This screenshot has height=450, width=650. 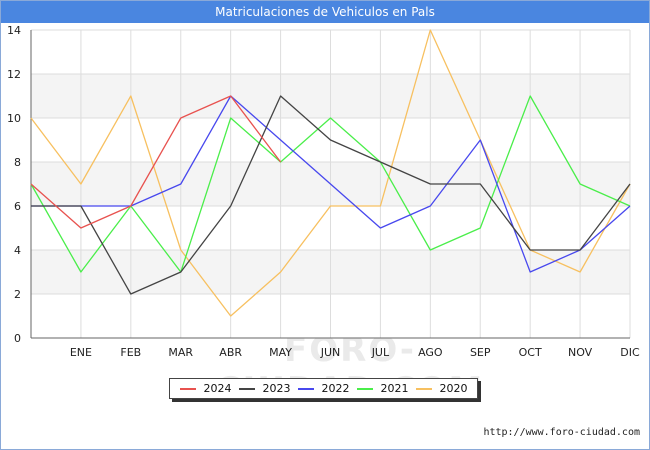 I want to click on y-tick-label: 0, so click(x=17, y=338).